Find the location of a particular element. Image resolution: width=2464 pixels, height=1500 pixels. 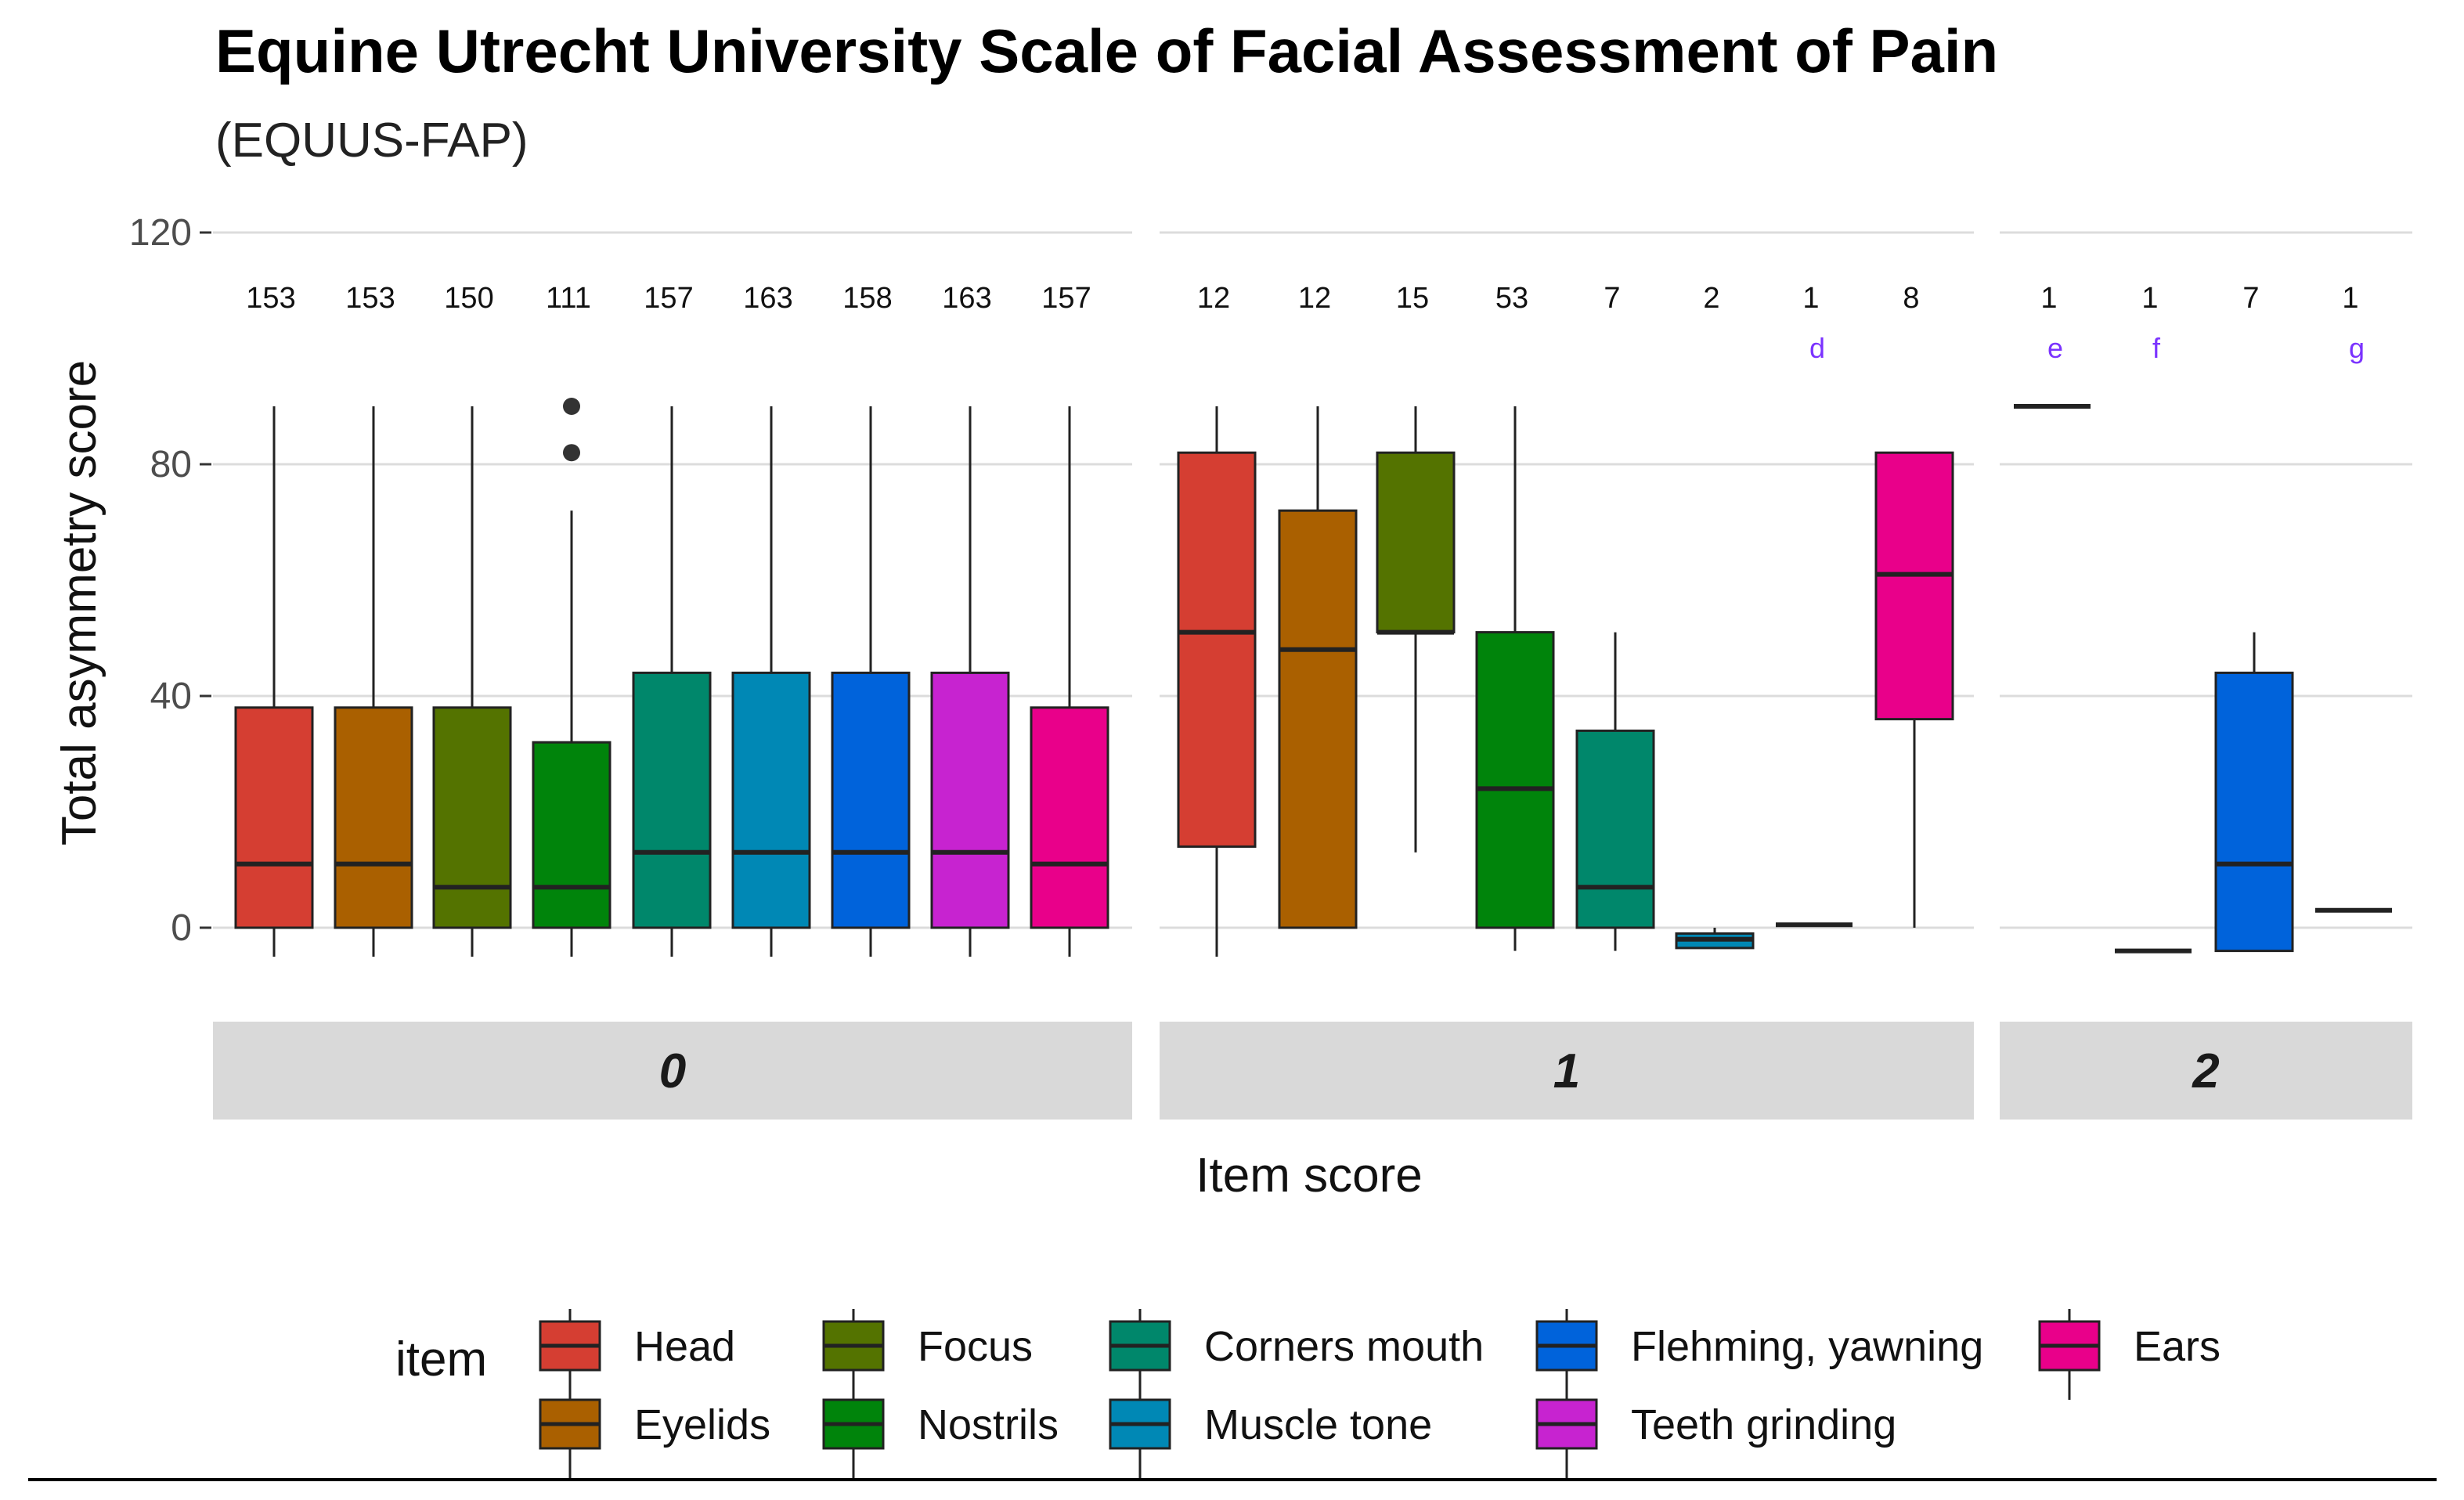

legend-title: item is located at coordinates (441, 1359).